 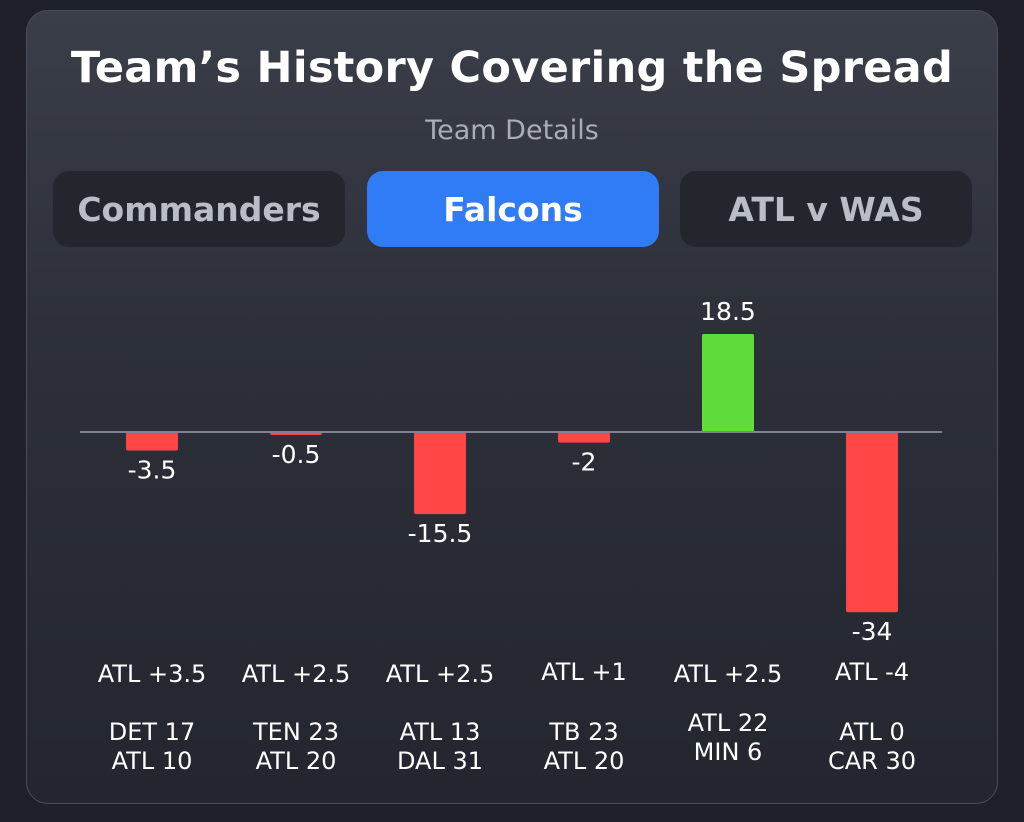 What do you see at coordinates (584, 462) in the screenshot?
I see `value-label-4: -2` at bounding box center [584, 462].